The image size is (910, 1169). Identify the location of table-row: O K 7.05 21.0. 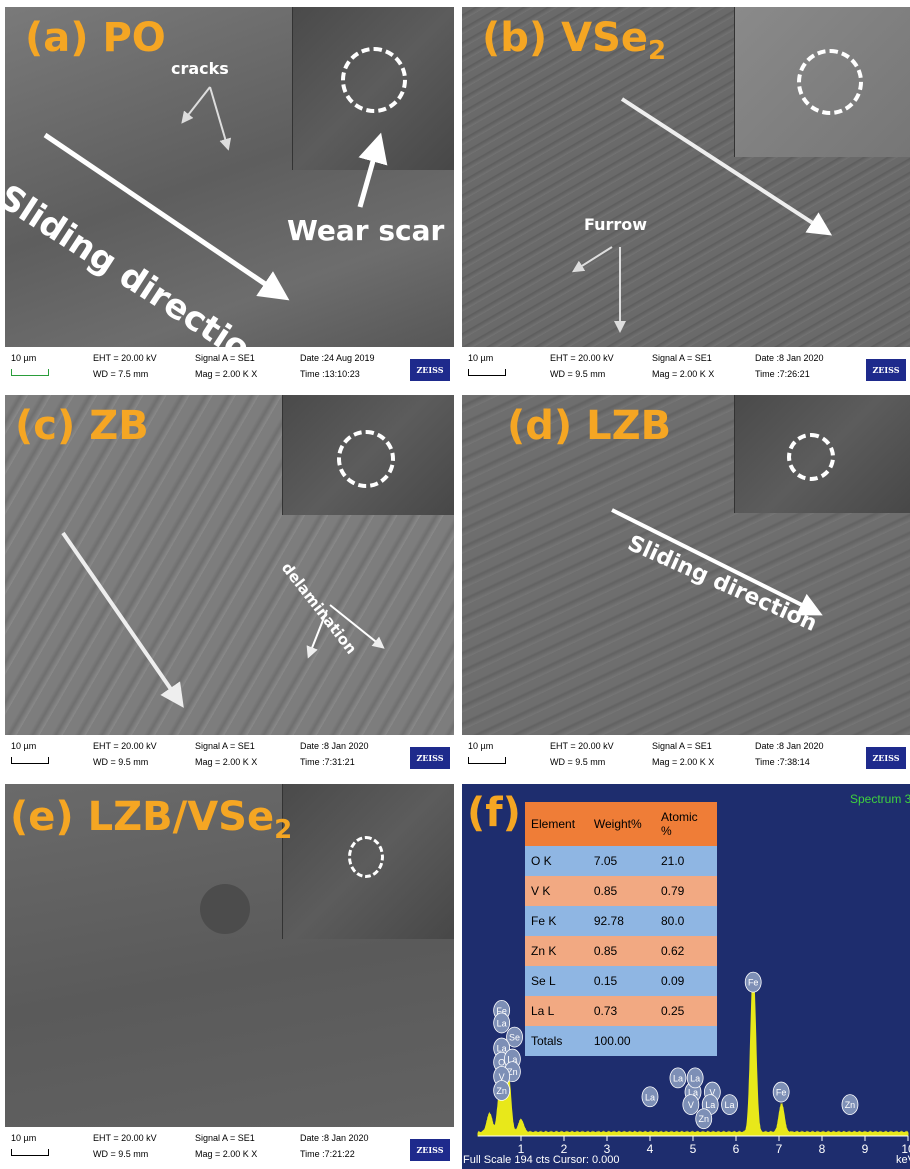
(621, 861).